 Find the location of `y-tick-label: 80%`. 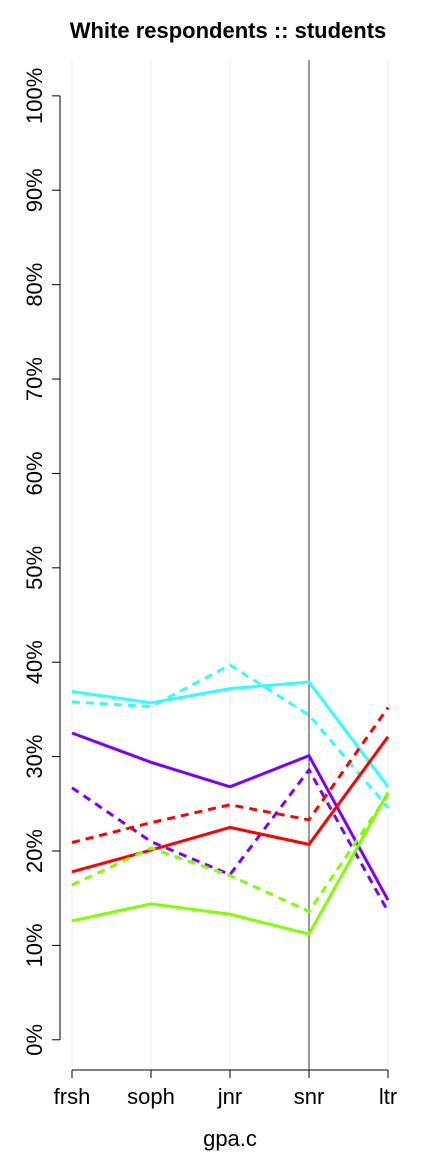

y-tick-label: 80% is located at coordinates (34, 285).